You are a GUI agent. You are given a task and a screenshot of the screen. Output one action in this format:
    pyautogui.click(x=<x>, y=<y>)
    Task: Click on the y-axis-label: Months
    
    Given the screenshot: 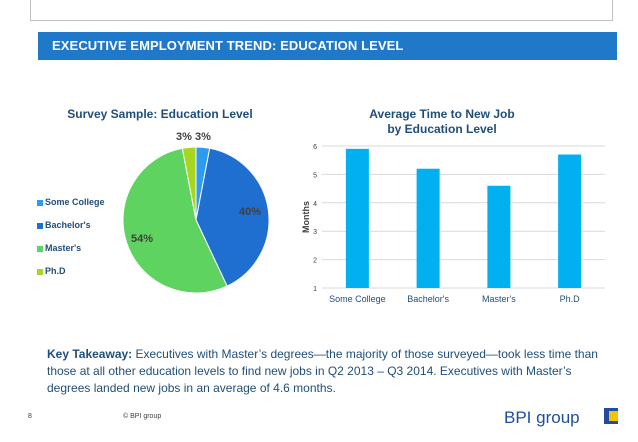 What is the action you would take?
    pyautogui.click(x=306, y=217)
    